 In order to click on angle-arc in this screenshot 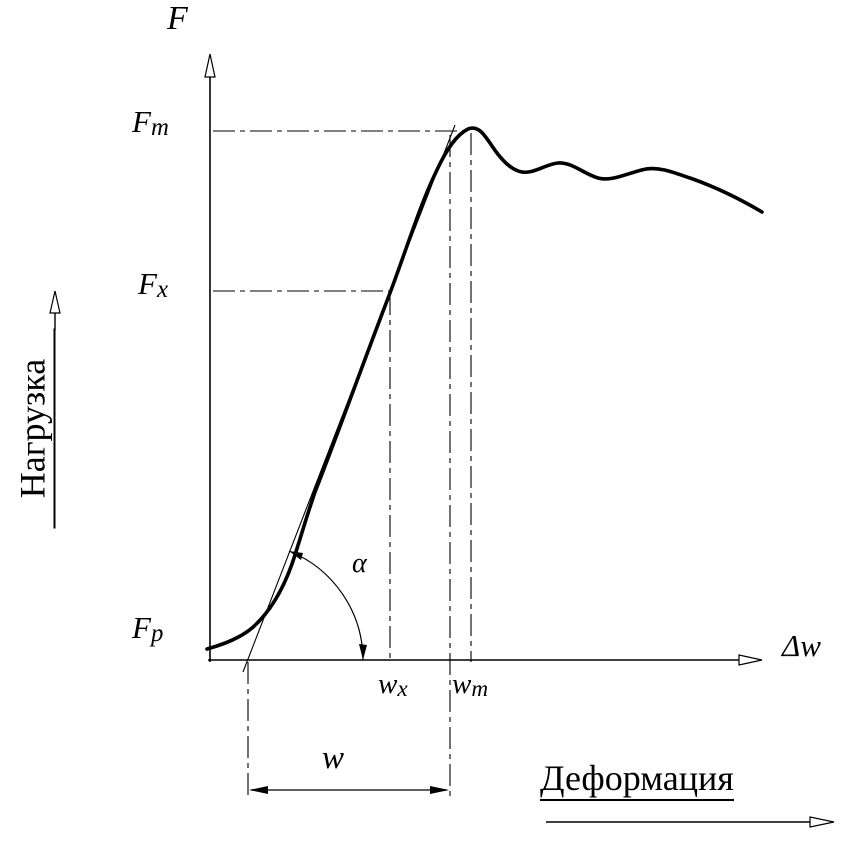, I will do `click(326, 605)`.